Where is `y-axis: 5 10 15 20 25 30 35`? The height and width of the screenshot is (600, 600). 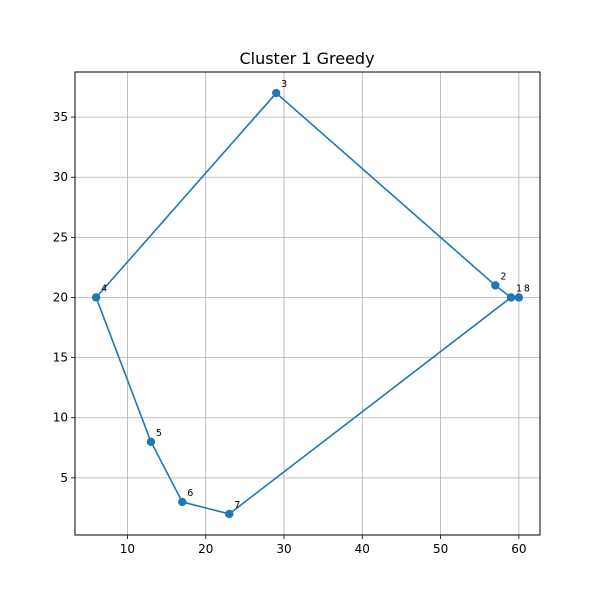 y-axis: 5 10 15 20 25 30 35 is located at coordinates (64, 297).